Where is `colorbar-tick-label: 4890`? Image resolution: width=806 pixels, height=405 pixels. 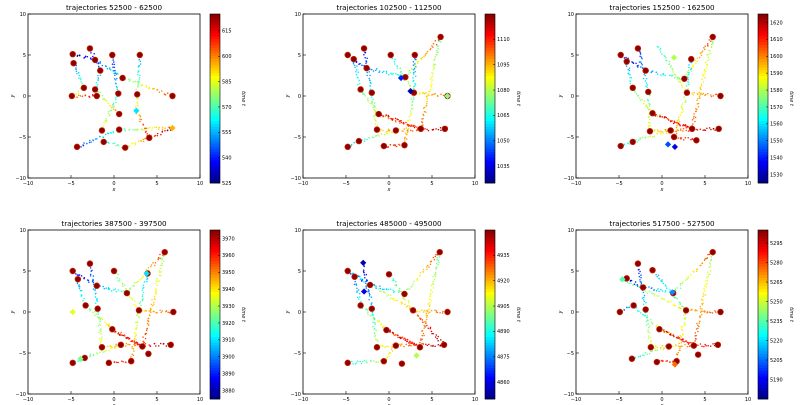
colorbar-tick-label: 4890 is located at coordinates (503, 332).